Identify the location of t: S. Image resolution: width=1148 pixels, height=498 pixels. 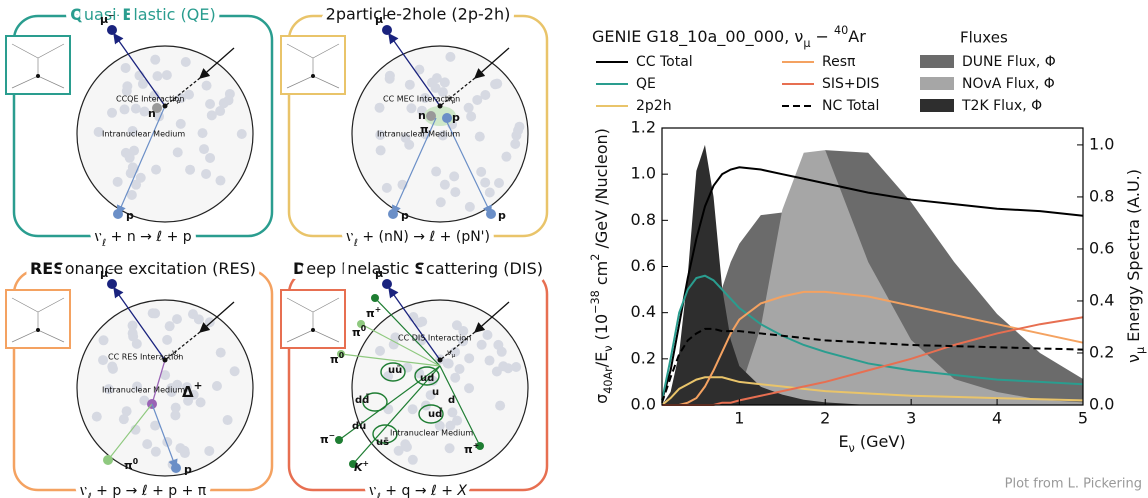
(420, 268).